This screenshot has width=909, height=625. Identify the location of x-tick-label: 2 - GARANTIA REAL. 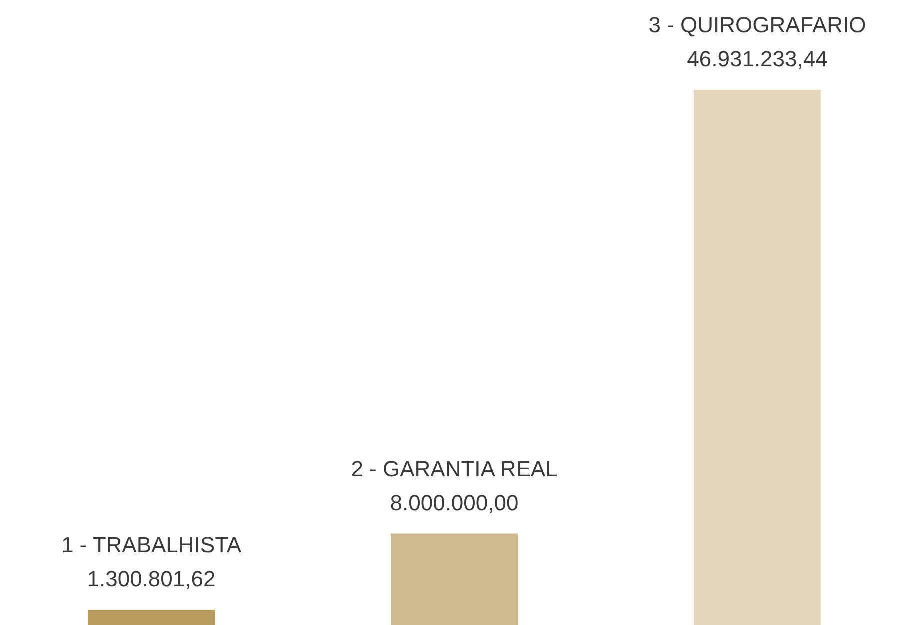
(454, 469).